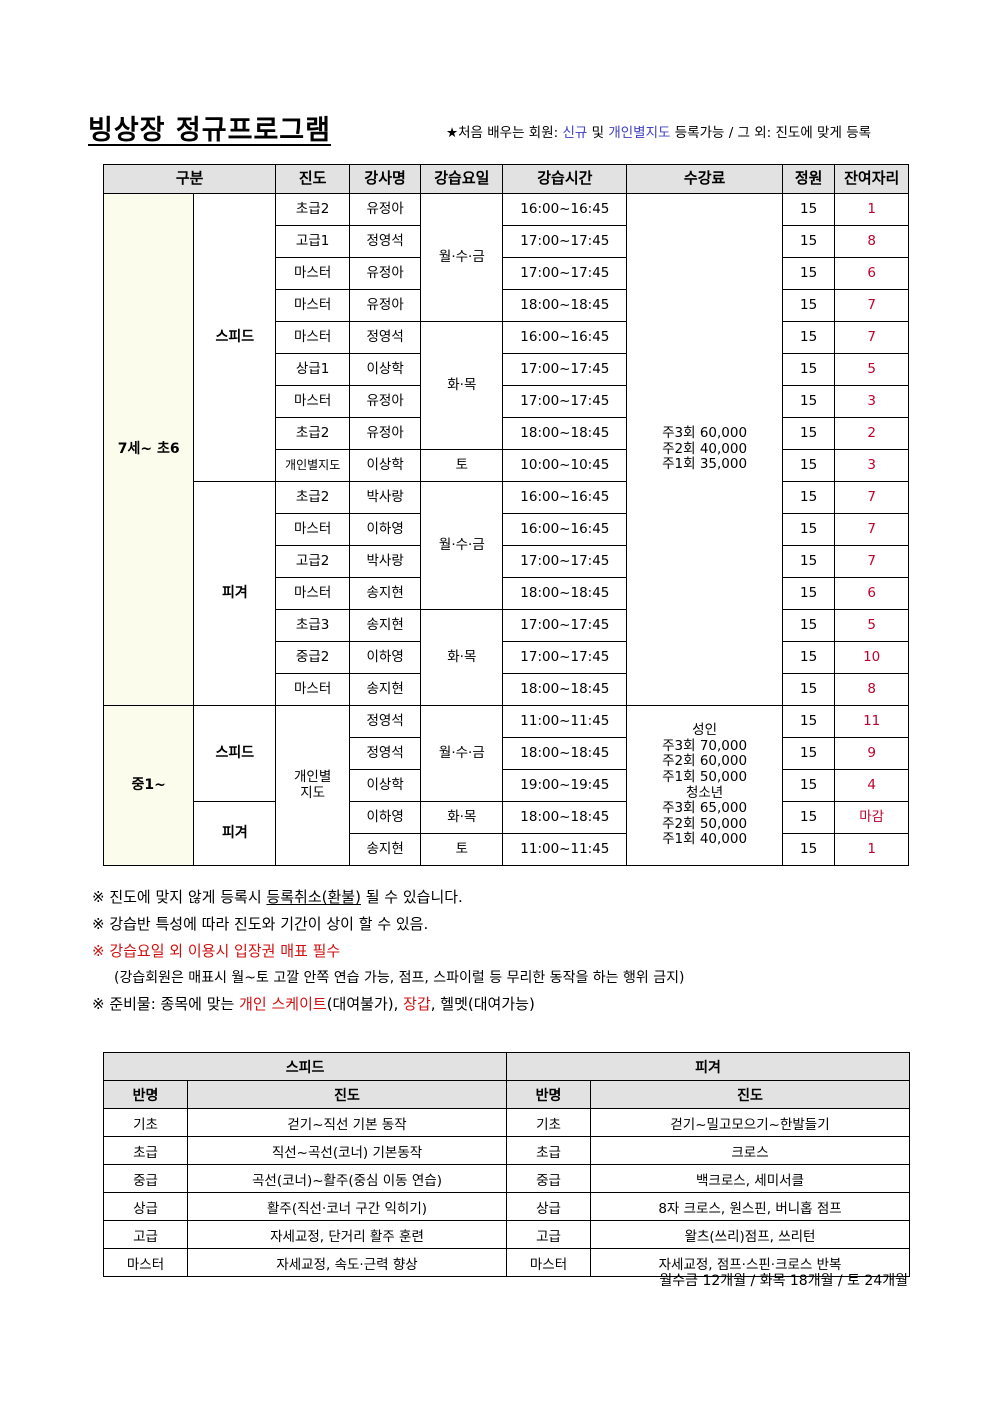  Describe the element at coordinates (704, 179) in the screenshot. I see `header-fee: 수강료` at that location.